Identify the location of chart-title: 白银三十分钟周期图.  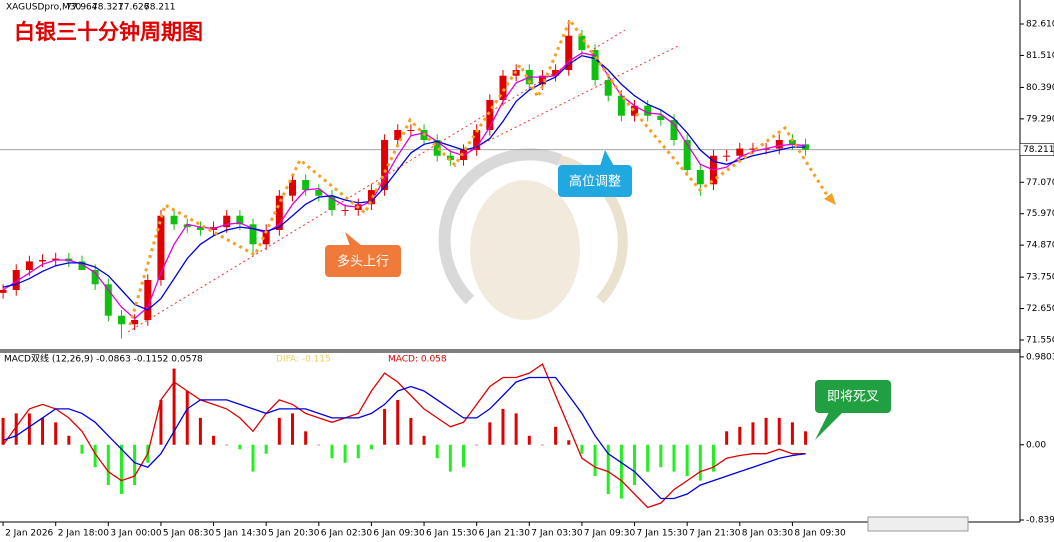
(108, 32).